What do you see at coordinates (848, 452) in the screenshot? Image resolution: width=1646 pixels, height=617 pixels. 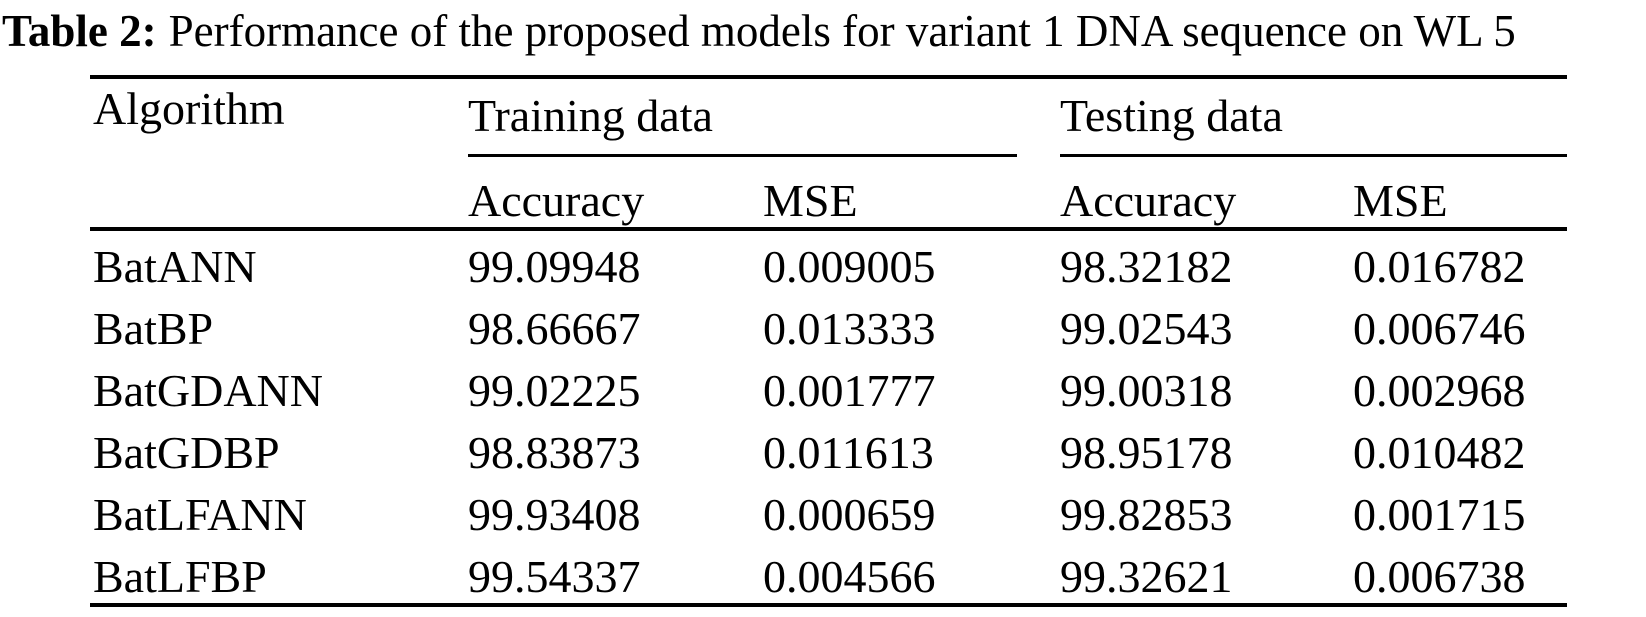 I see `cell-train-mse: 0.011613` at bounding box center [848, 452].